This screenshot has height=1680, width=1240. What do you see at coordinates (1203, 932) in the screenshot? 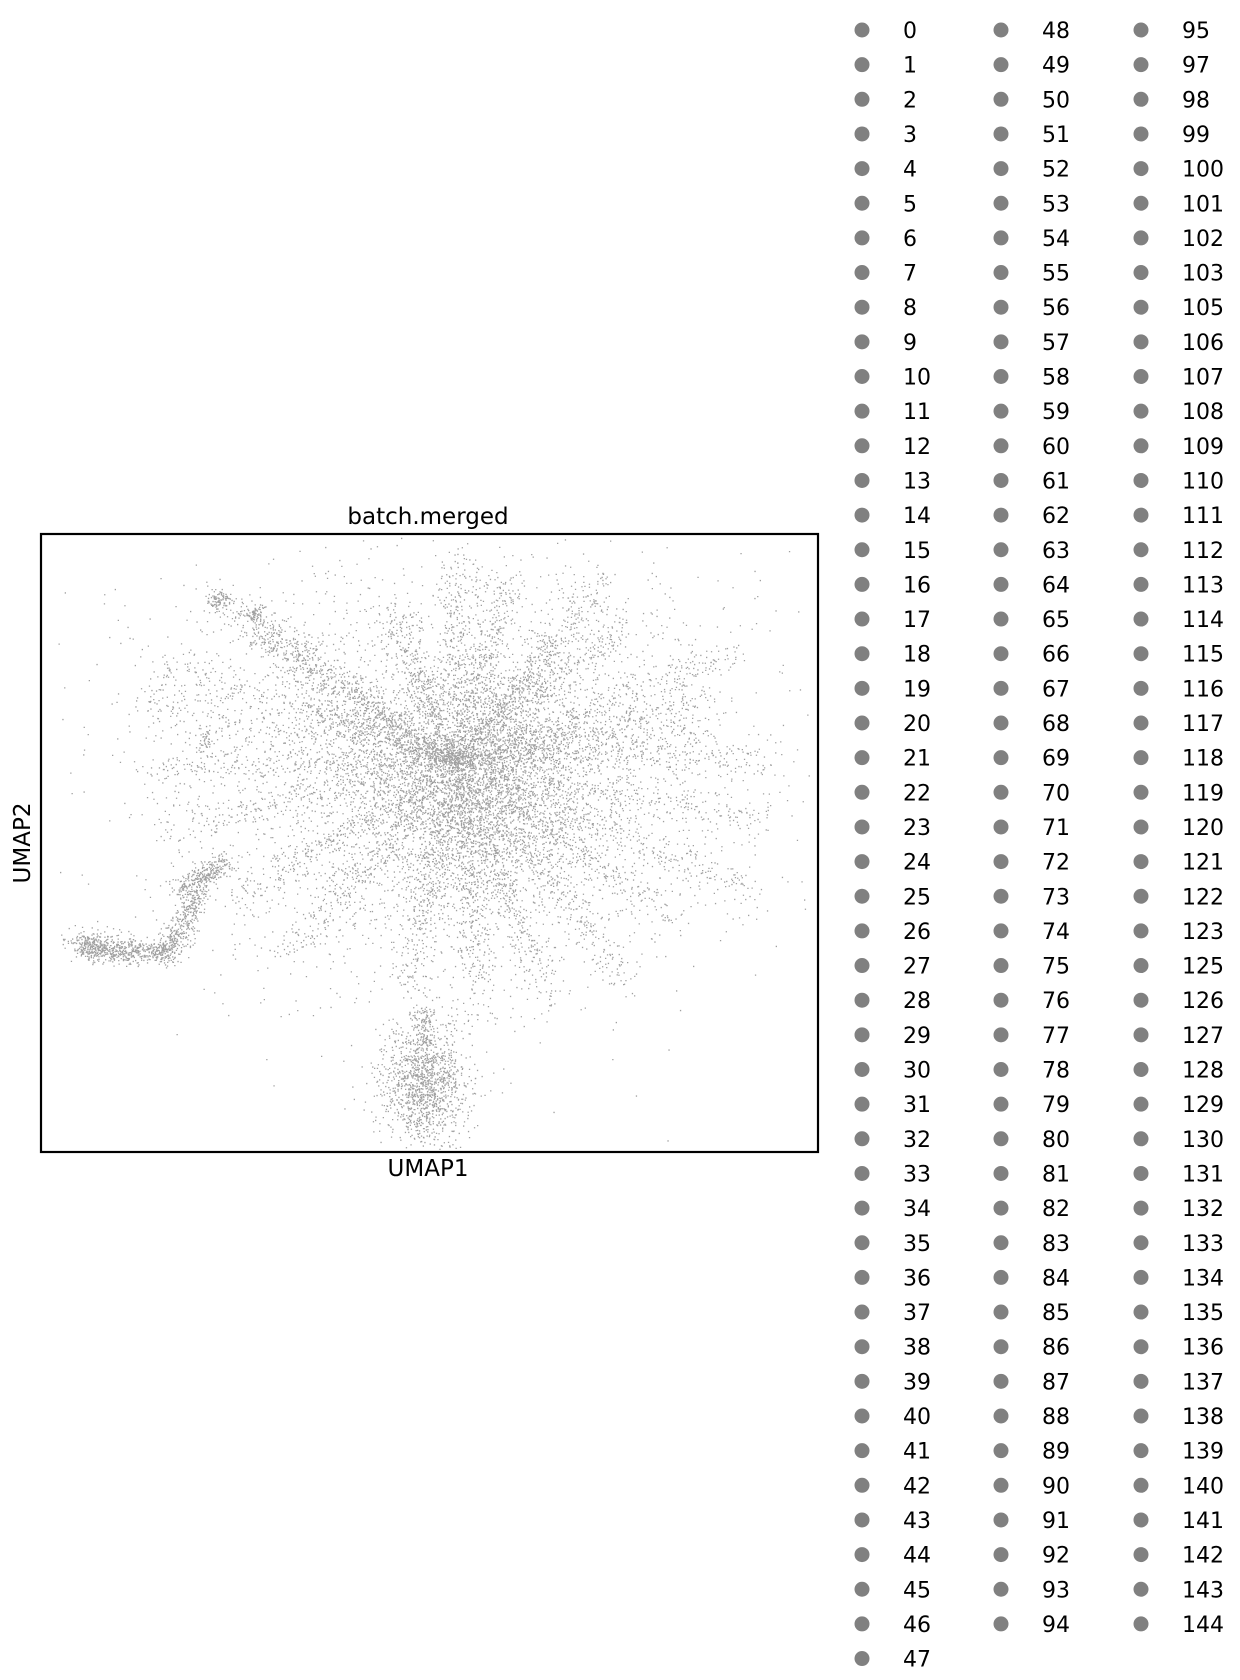
I see `legend-label: 123` at bounding box center [1203, 932].